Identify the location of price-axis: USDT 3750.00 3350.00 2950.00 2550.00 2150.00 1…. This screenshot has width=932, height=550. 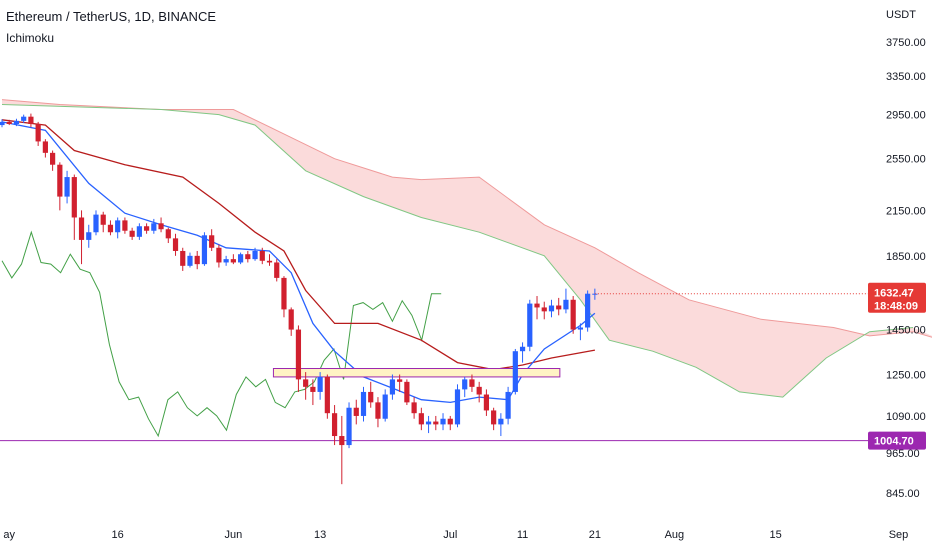
(906, 254).